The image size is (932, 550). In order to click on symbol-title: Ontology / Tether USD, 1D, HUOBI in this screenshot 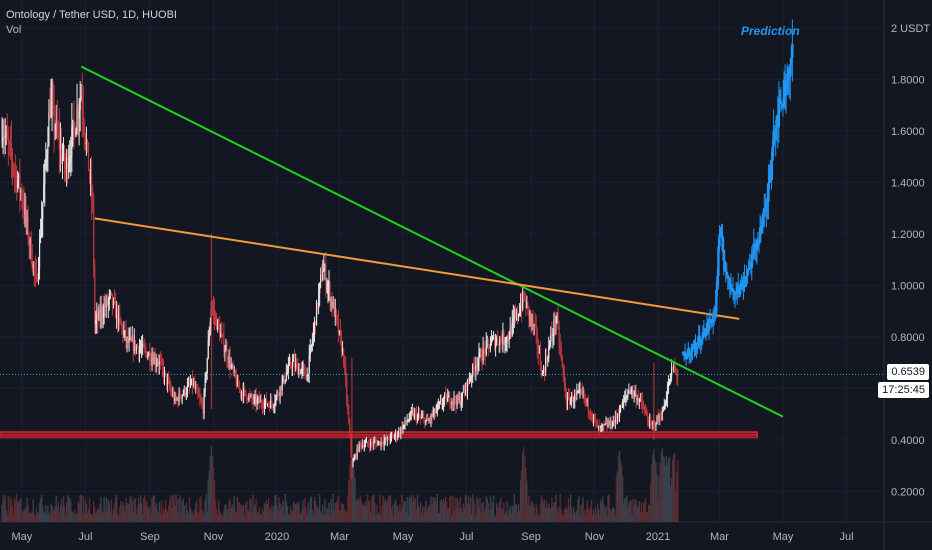, I will do `click(91, 15)`.